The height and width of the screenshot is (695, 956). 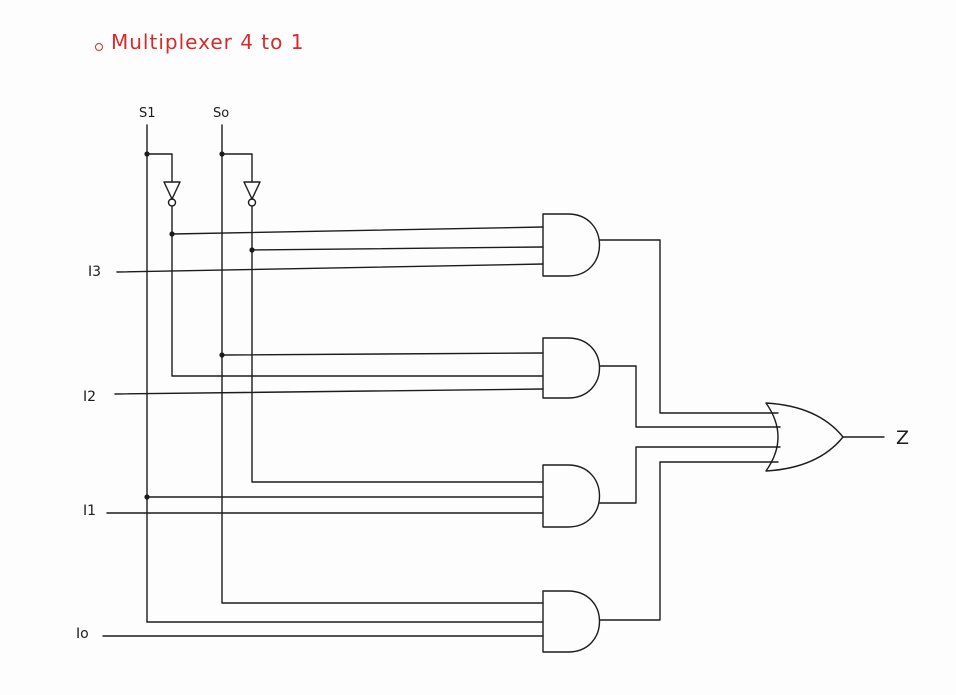 What do you see at coordinates (690, 475) in the screenshot?
I see `wire-and3-out` at bounding box center [690, 475].